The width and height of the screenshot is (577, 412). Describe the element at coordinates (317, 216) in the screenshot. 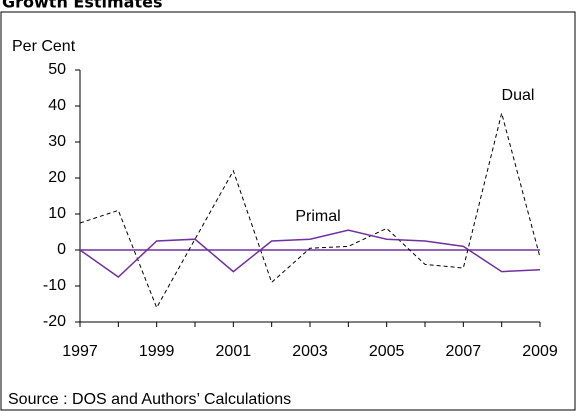

I see `series-label: Primal` at that location.